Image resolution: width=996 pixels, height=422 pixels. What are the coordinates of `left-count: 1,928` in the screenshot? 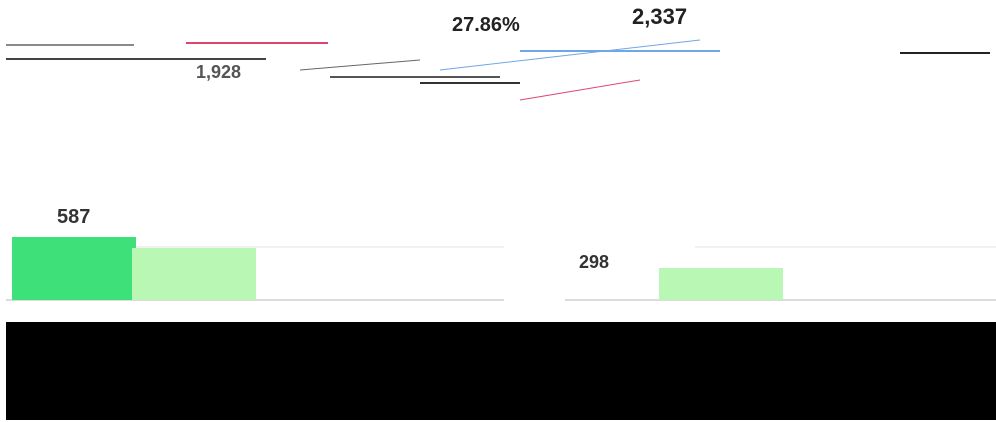 It's located at (219, 72).